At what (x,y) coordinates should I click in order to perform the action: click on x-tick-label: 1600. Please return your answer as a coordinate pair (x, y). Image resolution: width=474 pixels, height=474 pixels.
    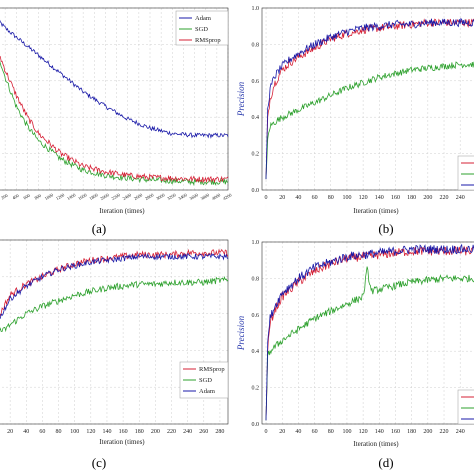
    Looking at the image, I should click on (82, 196).